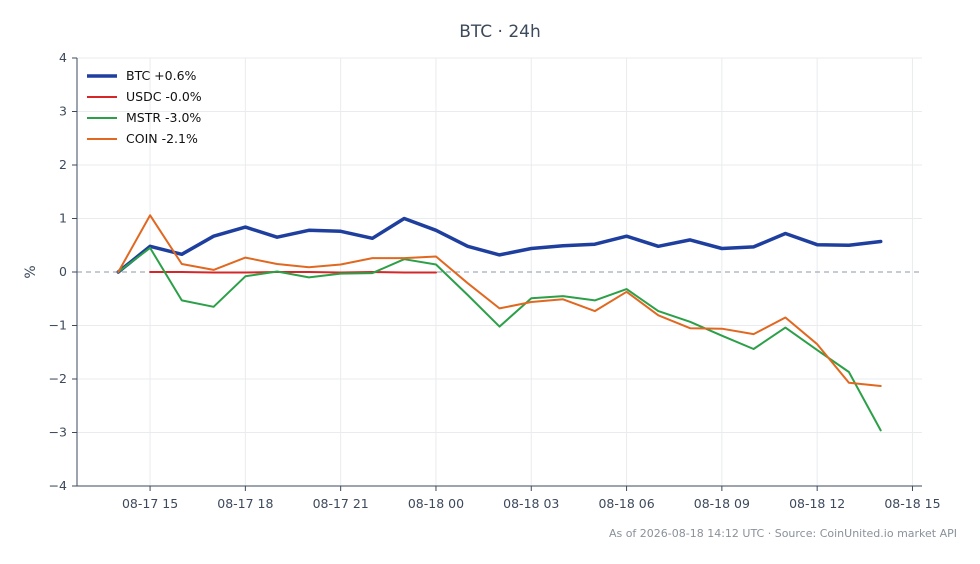  Describe the element at coordinates (58, 432) in the screenshot. I see `y-tick-label: −3` at that location.